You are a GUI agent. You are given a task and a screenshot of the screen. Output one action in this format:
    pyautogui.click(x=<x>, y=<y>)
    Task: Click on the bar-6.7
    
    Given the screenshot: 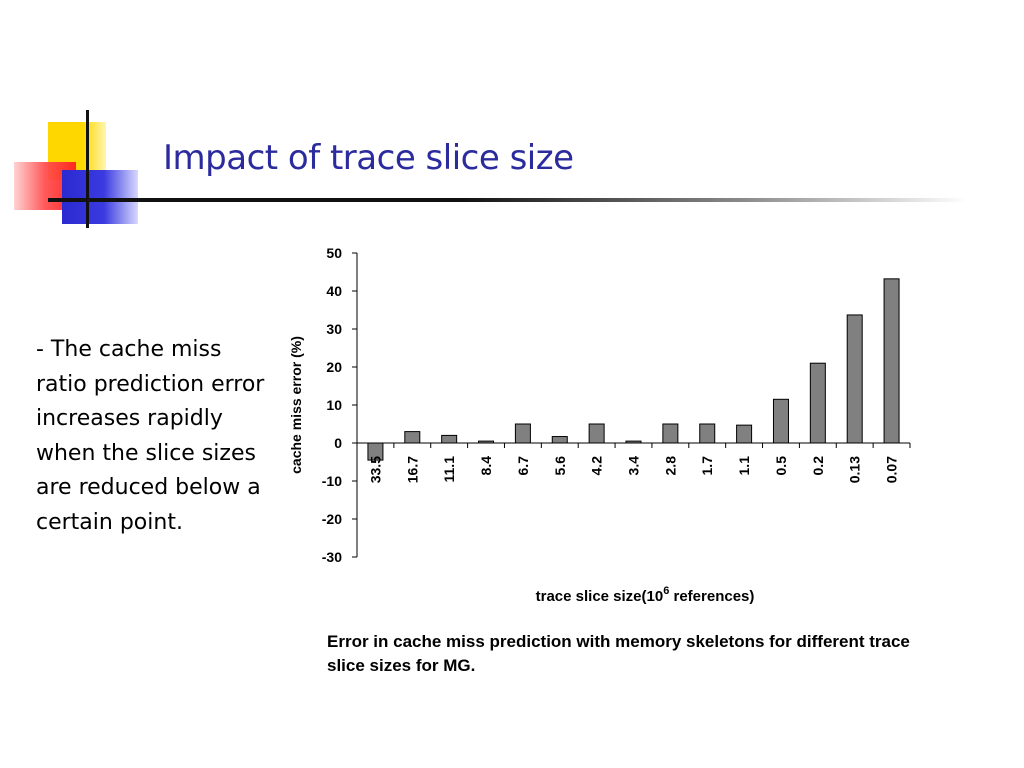 What is the action you would take?
    pyautogui.click(x=522, y=433)
    